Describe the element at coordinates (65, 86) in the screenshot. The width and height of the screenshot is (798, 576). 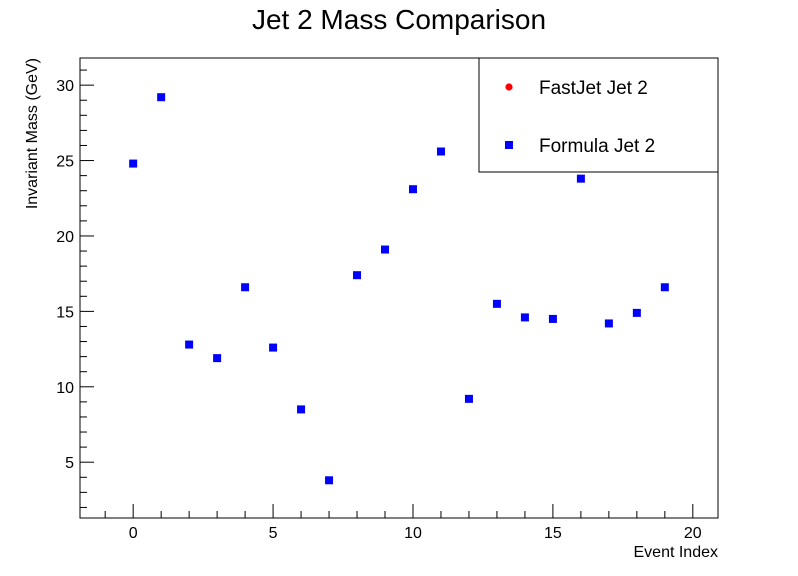
I see `y-tick-label: 30` at that location.